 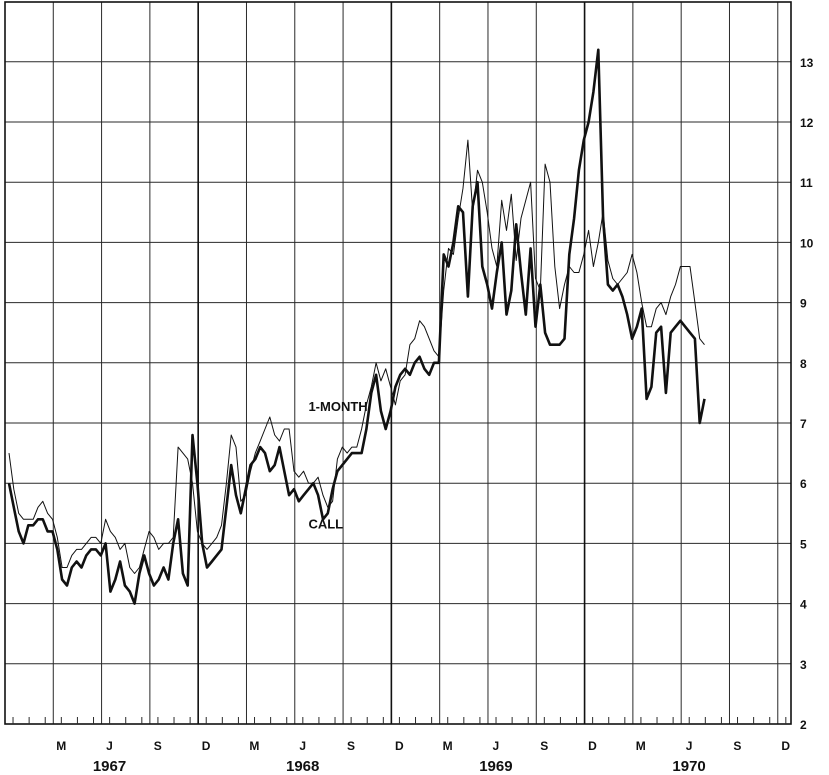 What do you see at coordinates (803, 304) in the screenshot?
I see `y-tick-label: 9` at bounding box center [803, 304].